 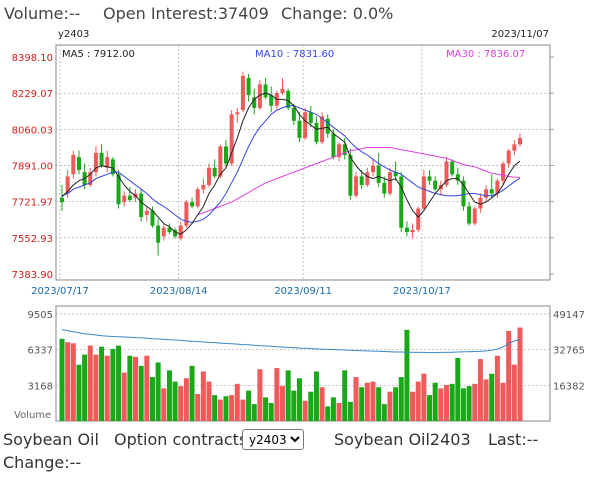 What do you see at coordinates (40, 351) in the screenshot?
I see `volume-tick-label: 6337` at bounding box center [40, 351].